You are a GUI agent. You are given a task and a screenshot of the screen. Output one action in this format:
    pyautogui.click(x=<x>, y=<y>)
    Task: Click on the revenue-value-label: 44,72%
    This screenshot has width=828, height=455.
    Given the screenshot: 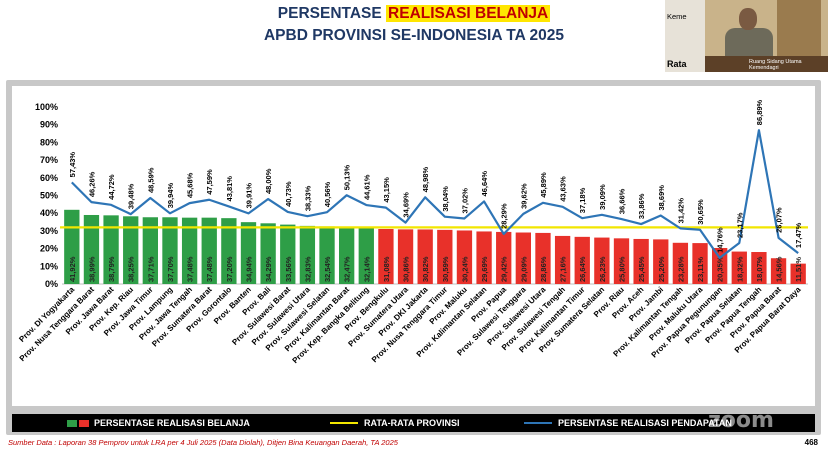 What is the action you would take?
    pyautogui.click(x=111, y=187)
    